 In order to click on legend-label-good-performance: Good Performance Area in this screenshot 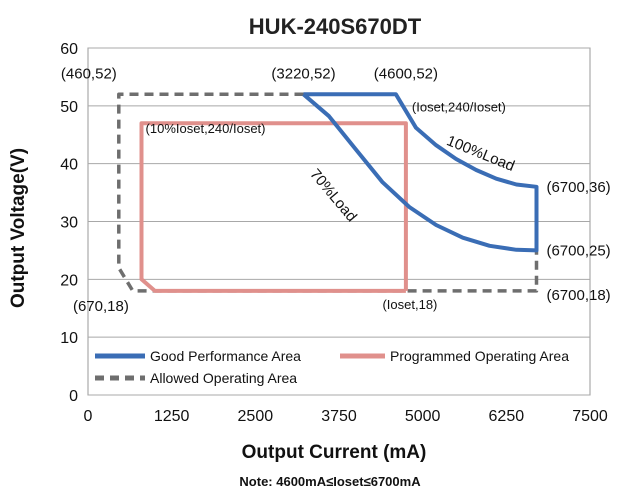, I will do `click(225, 356)`.